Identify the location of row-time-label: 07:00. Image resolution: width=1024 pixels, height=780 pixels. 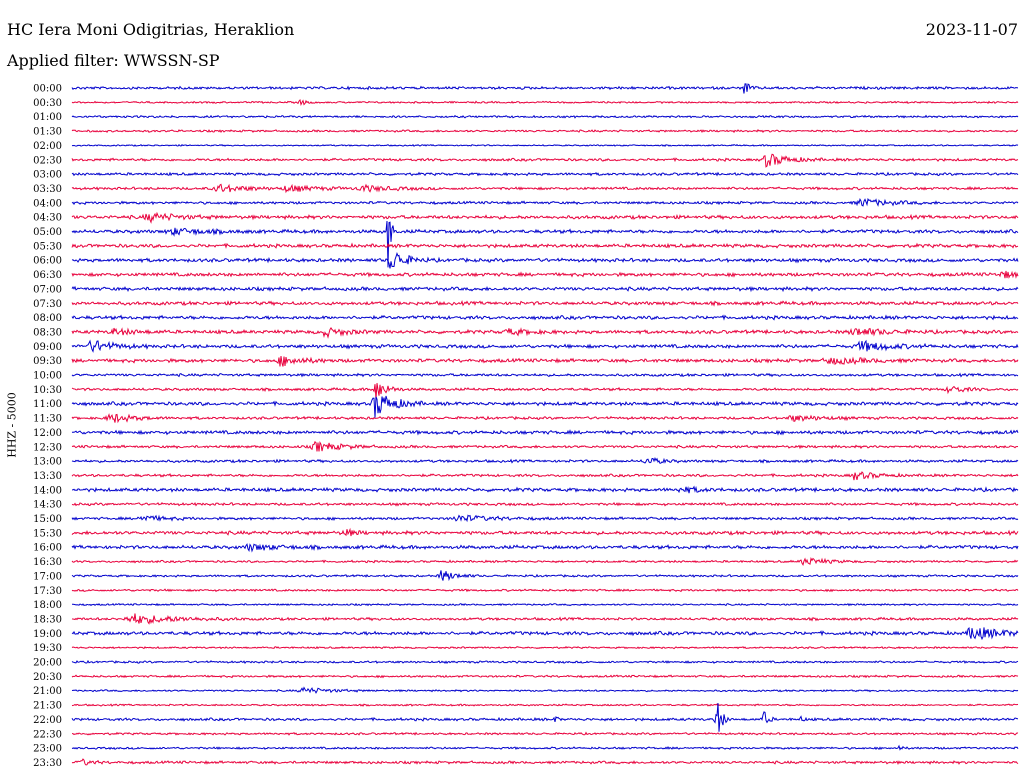
(47, 289).